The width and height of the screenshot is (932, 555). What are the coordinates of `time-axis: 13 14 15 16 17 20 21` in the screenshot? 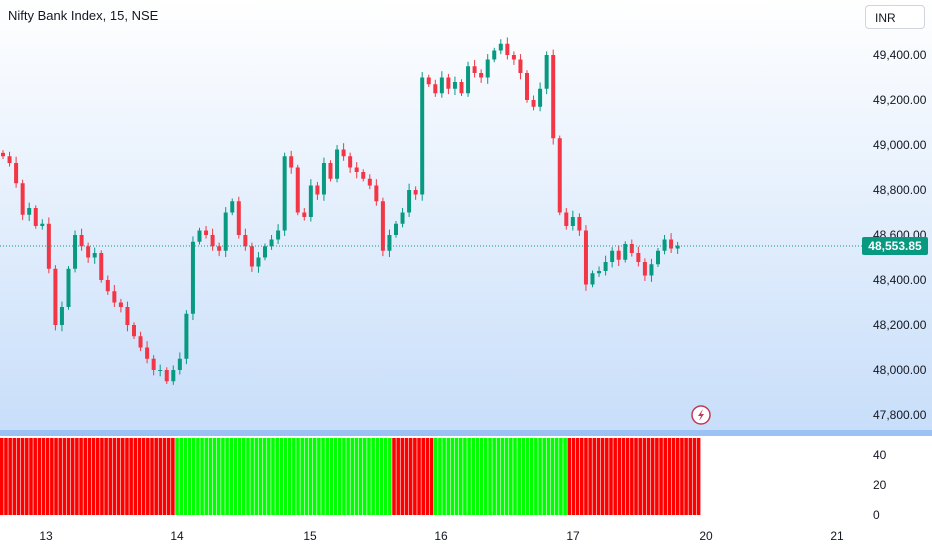 It's located at (441, 536).